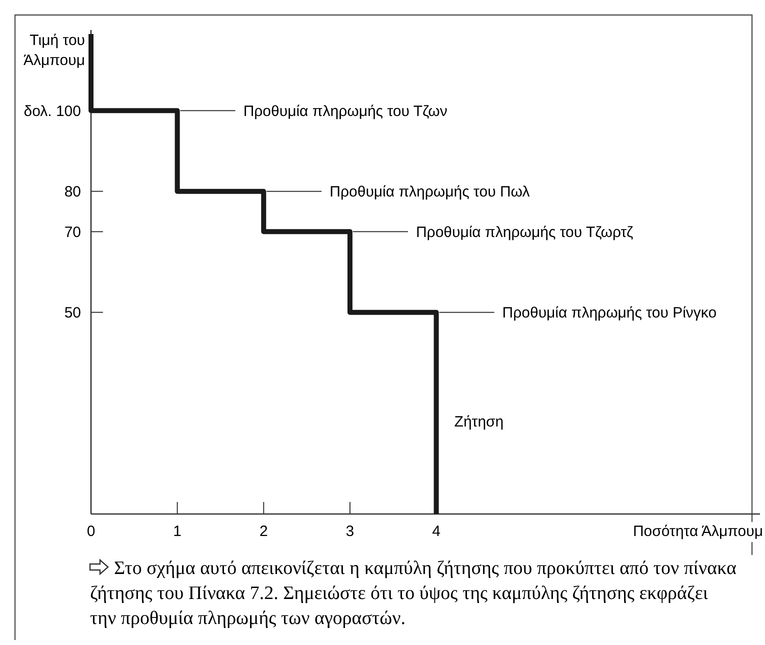 Image resolution: width=765 pixels, height=645 pixels. Describe the element at coordinates (177, 531) in the screenshot. I see `x-tick-label: 1` at that location.